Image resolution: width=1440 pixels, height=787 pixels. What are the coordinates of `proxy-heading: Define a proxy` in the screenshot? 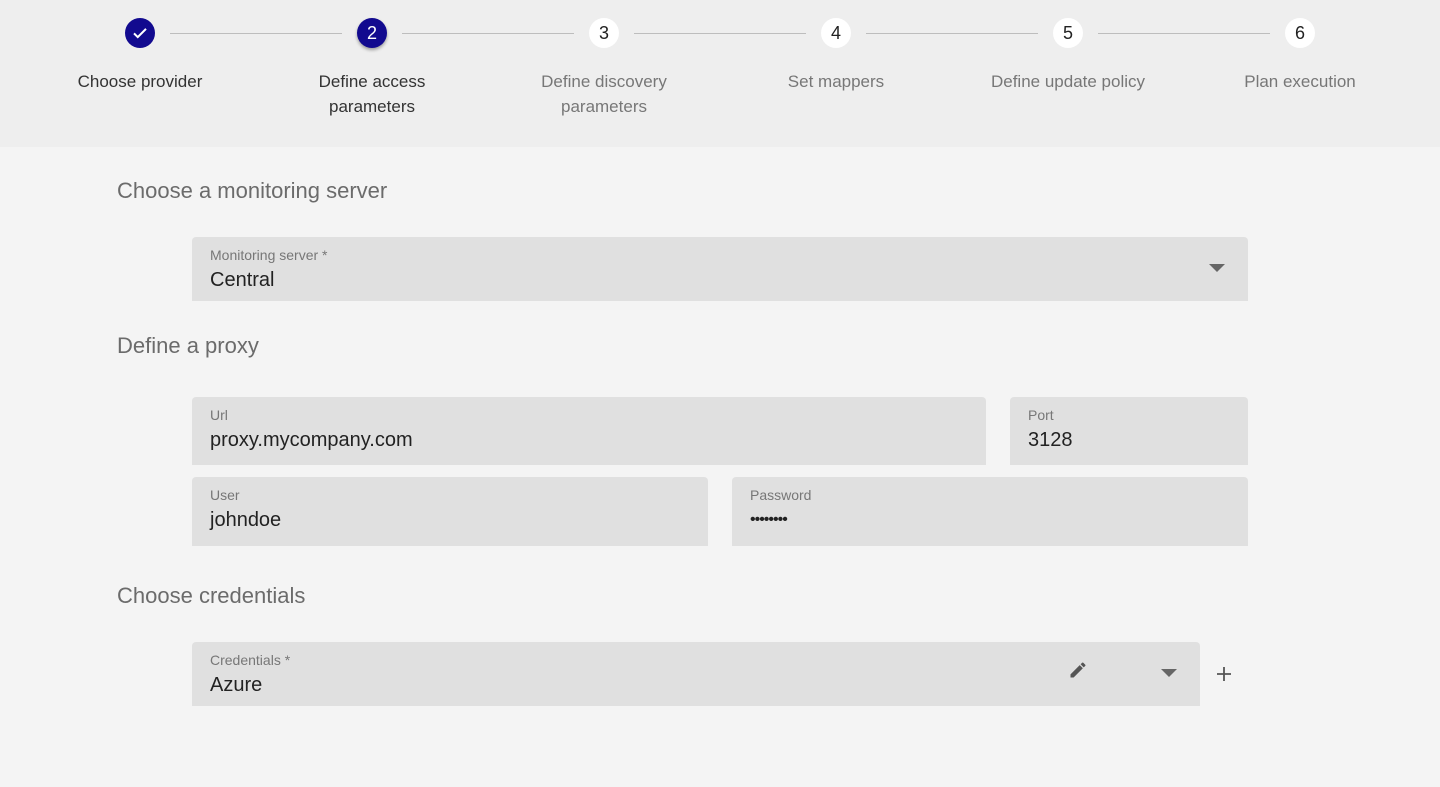 It's located at (188, 345).